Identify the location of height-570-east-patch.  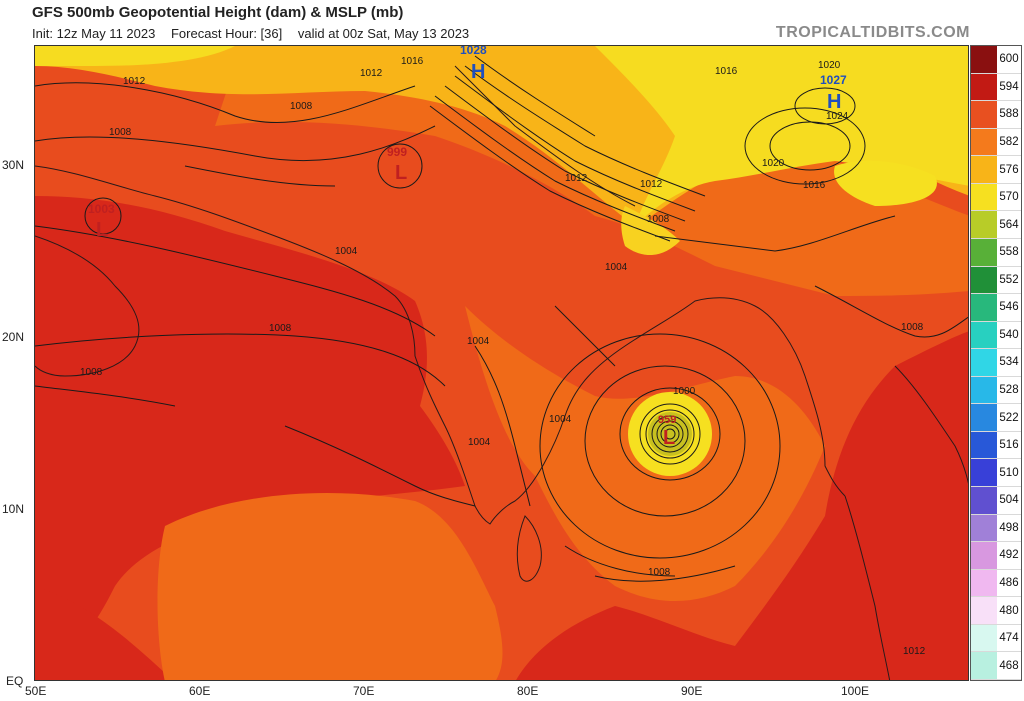
(885, 183).